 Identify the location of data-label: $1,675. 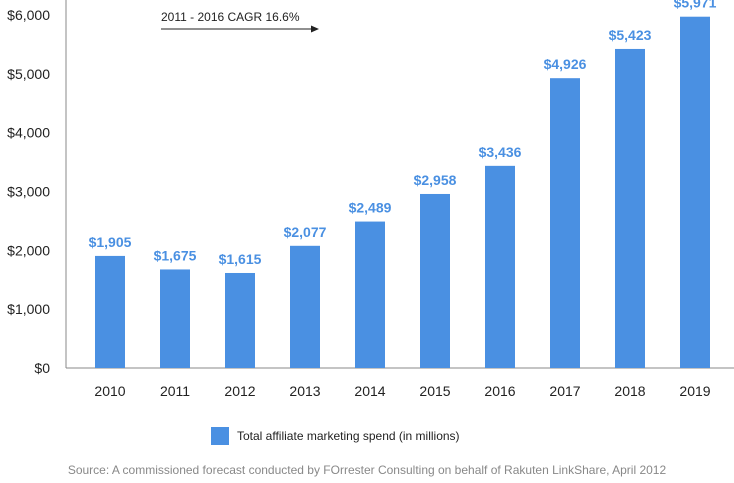
(175, 255).